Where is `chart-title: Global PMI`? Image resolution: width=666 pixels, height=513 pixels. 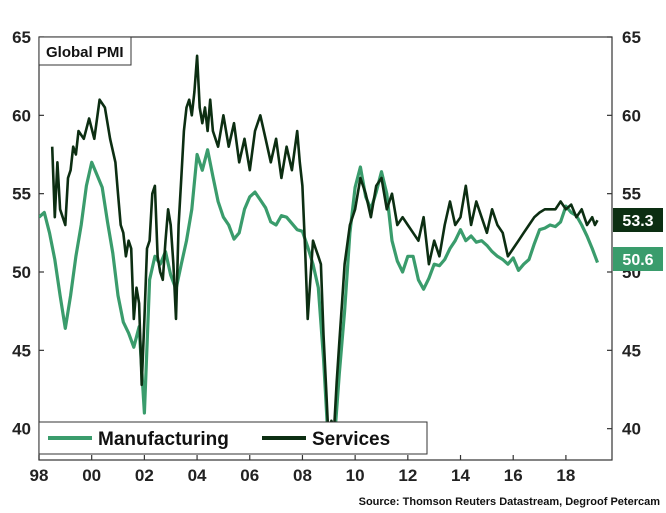 chart-title: Global PMI is located at coordinates (85, 52).